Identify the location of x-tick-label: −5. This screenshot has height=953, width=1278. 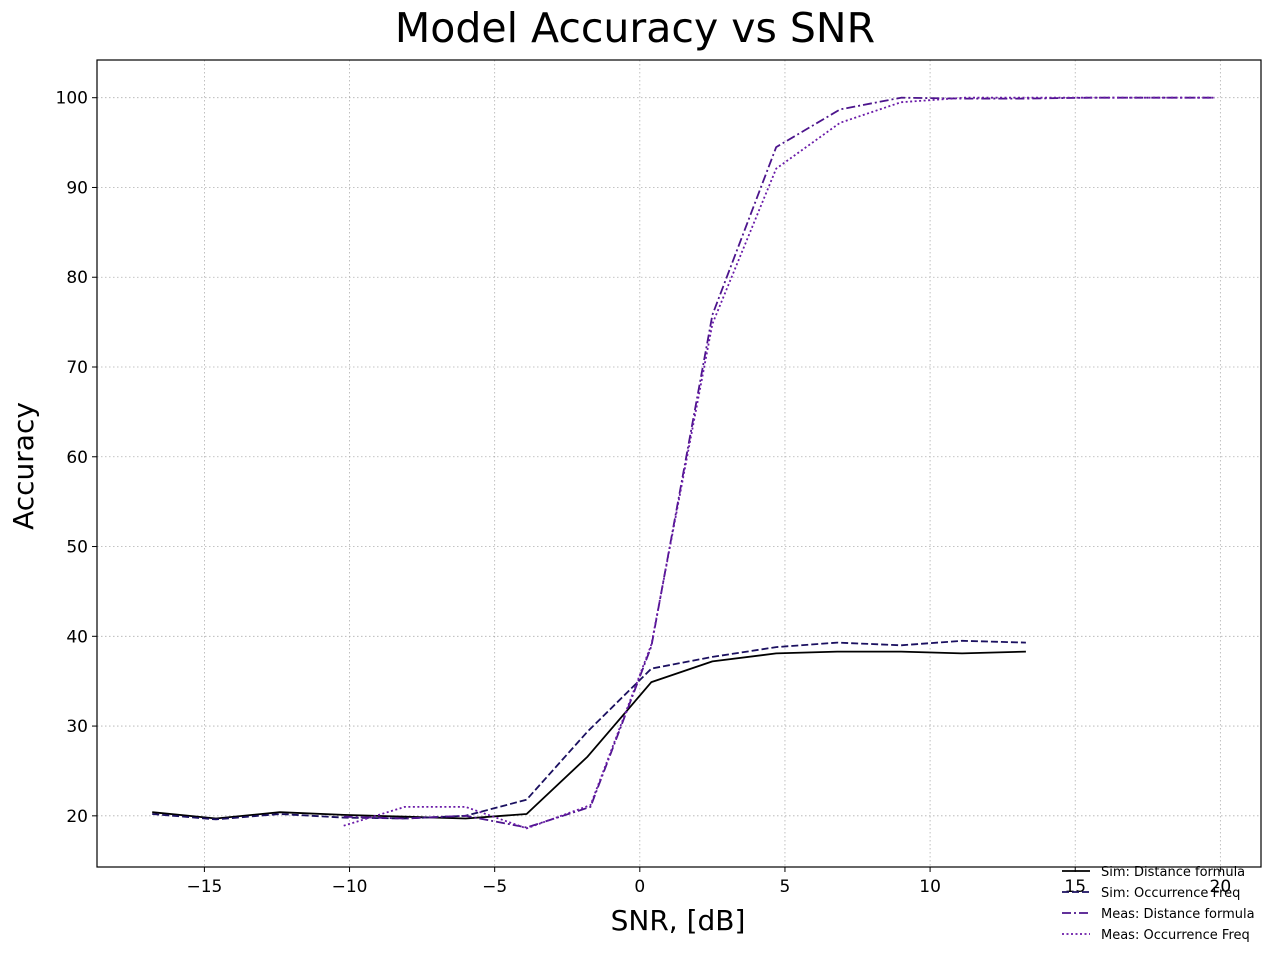
(494, 887).